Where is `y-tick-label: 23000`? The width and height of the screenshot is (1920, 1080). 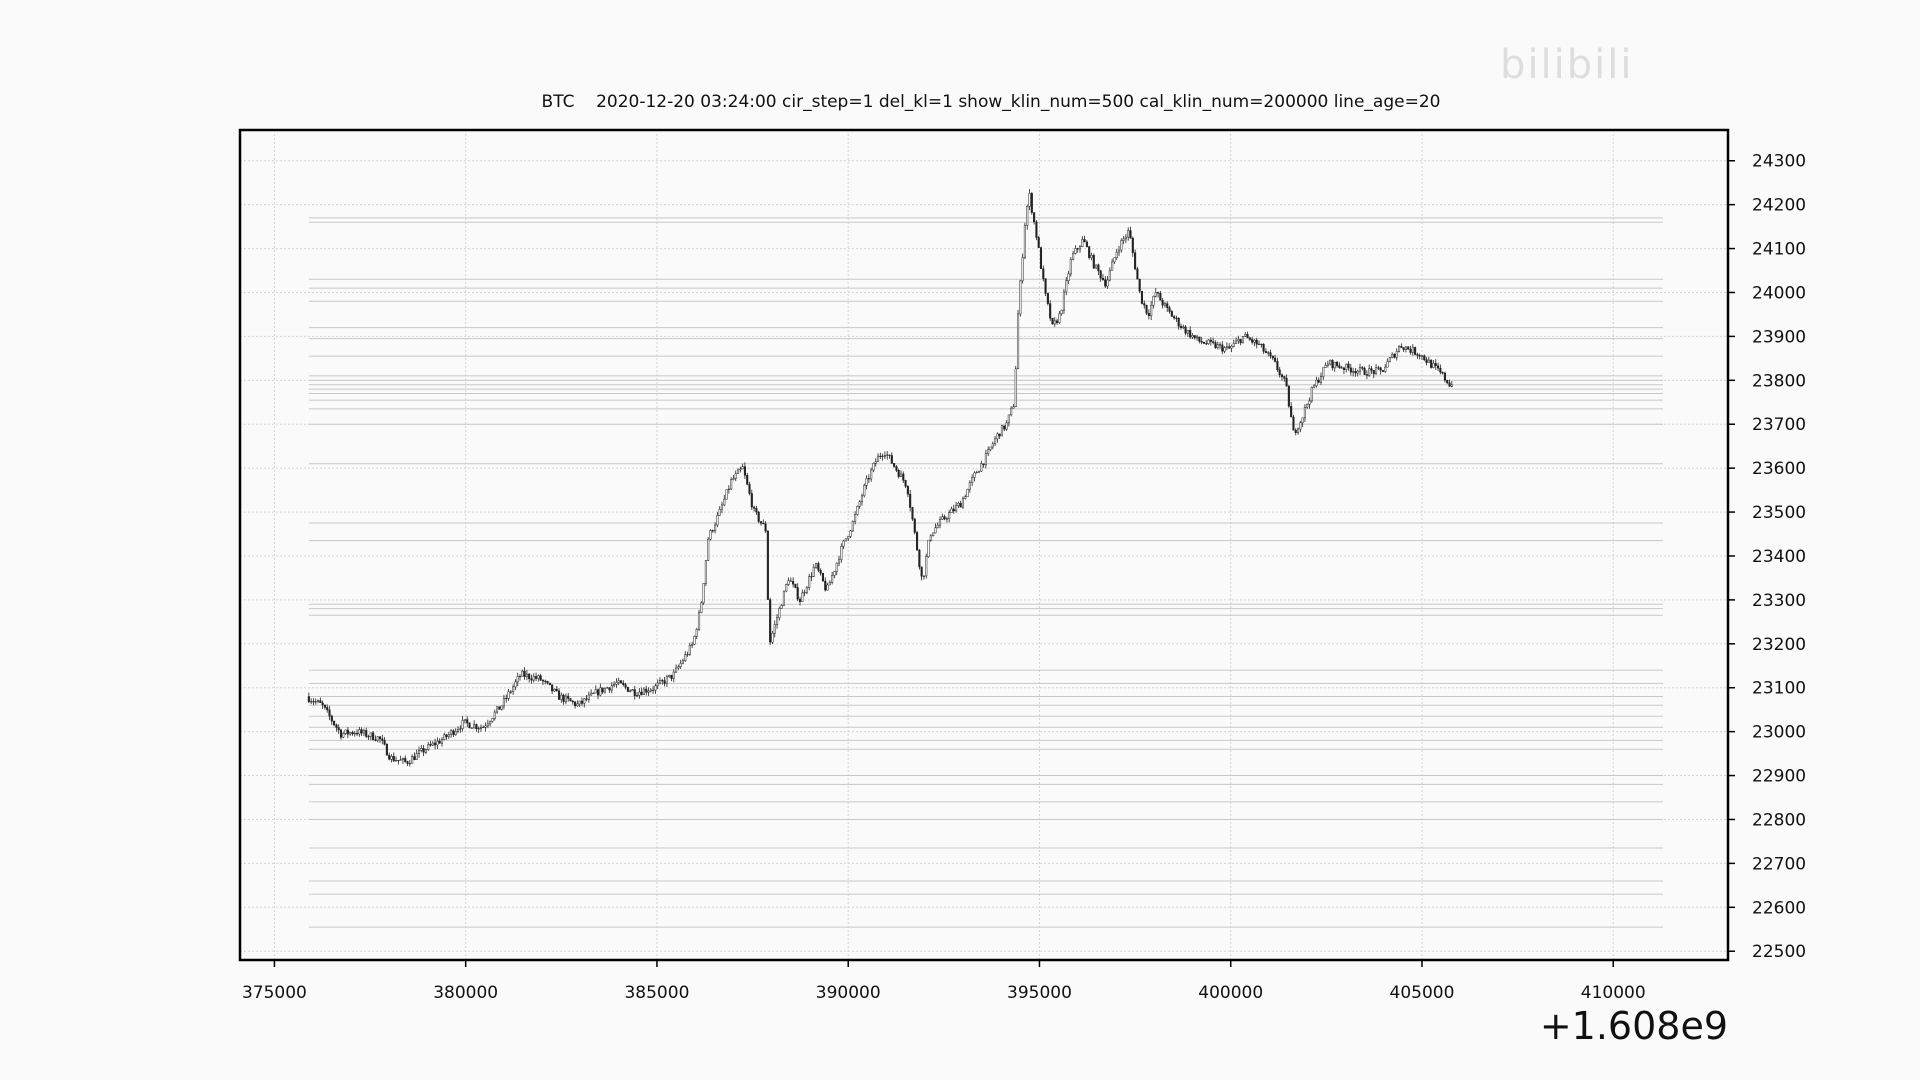
y-tick-label: 23000 is located at coordinates (1779, 733).